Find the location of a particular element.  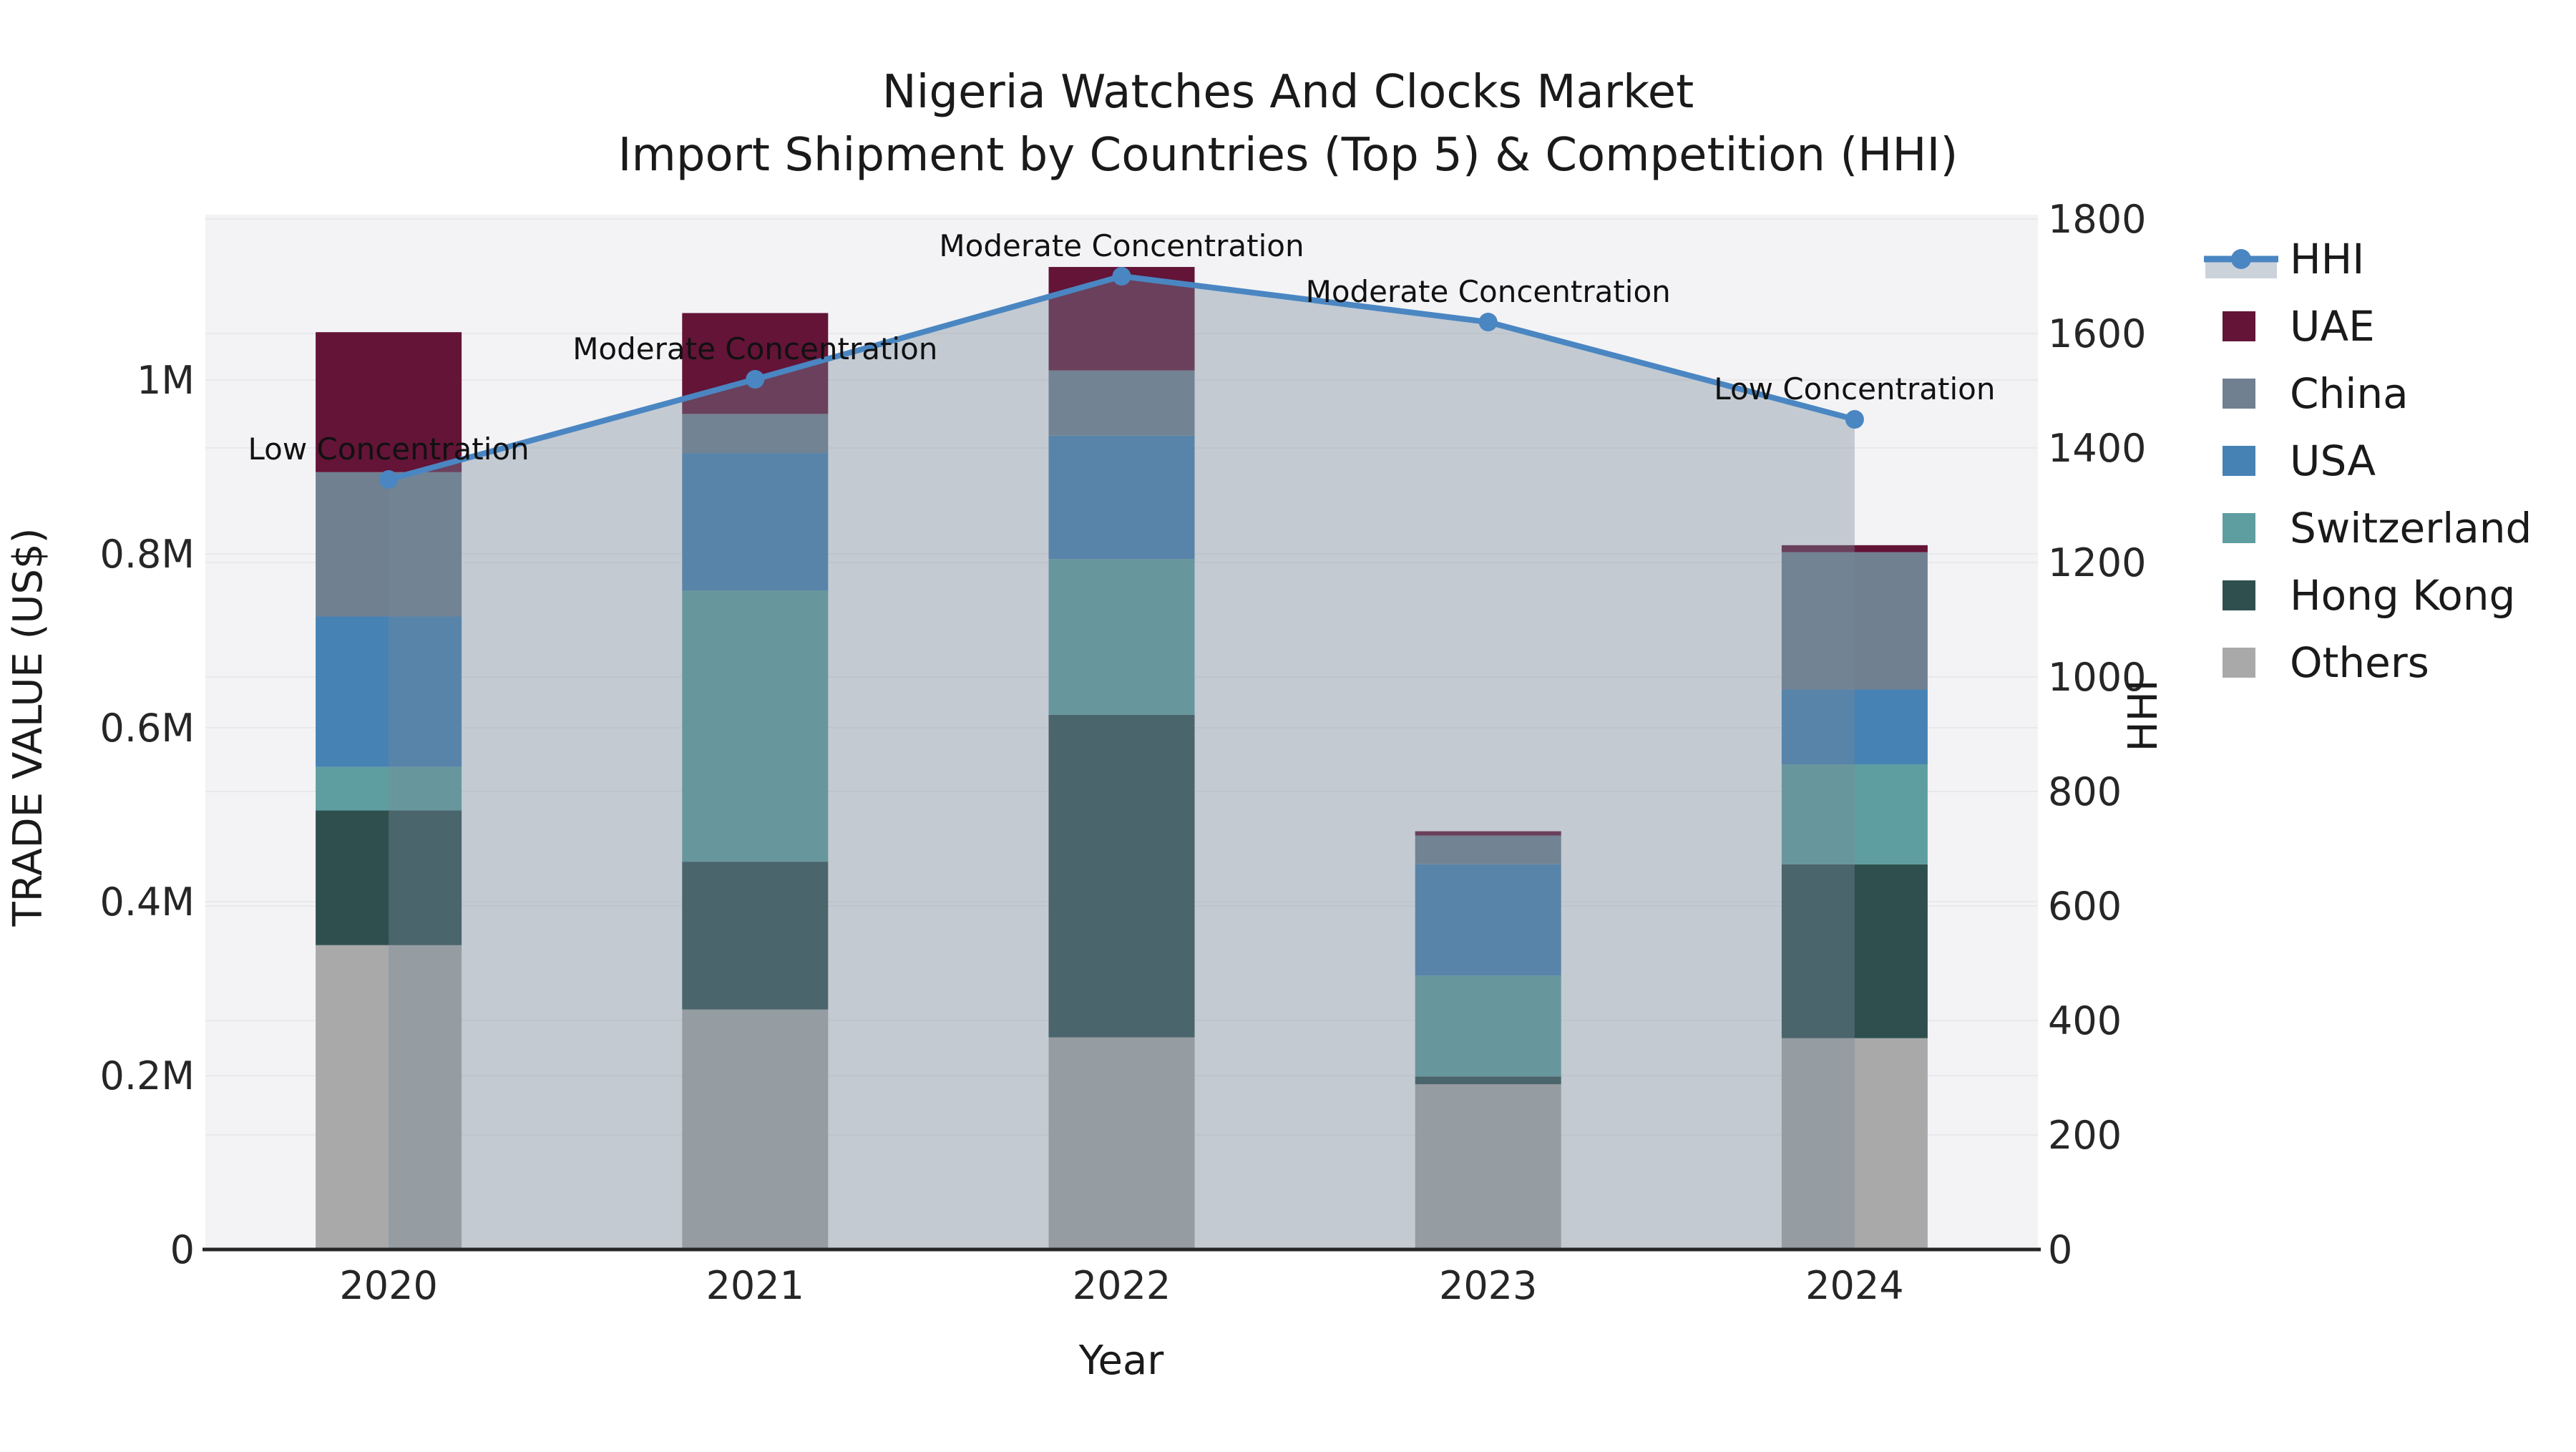

bar-segment-2022-usa is located at coordinates (1121, 497).